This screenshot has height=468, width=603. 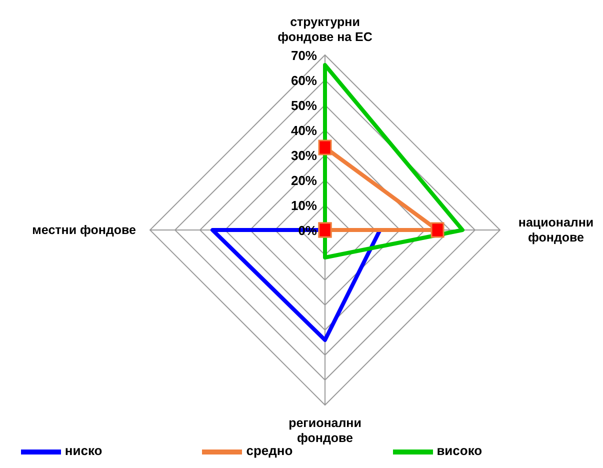 I want to click on y-tick-label: 10%, so click(x=304, y=205).